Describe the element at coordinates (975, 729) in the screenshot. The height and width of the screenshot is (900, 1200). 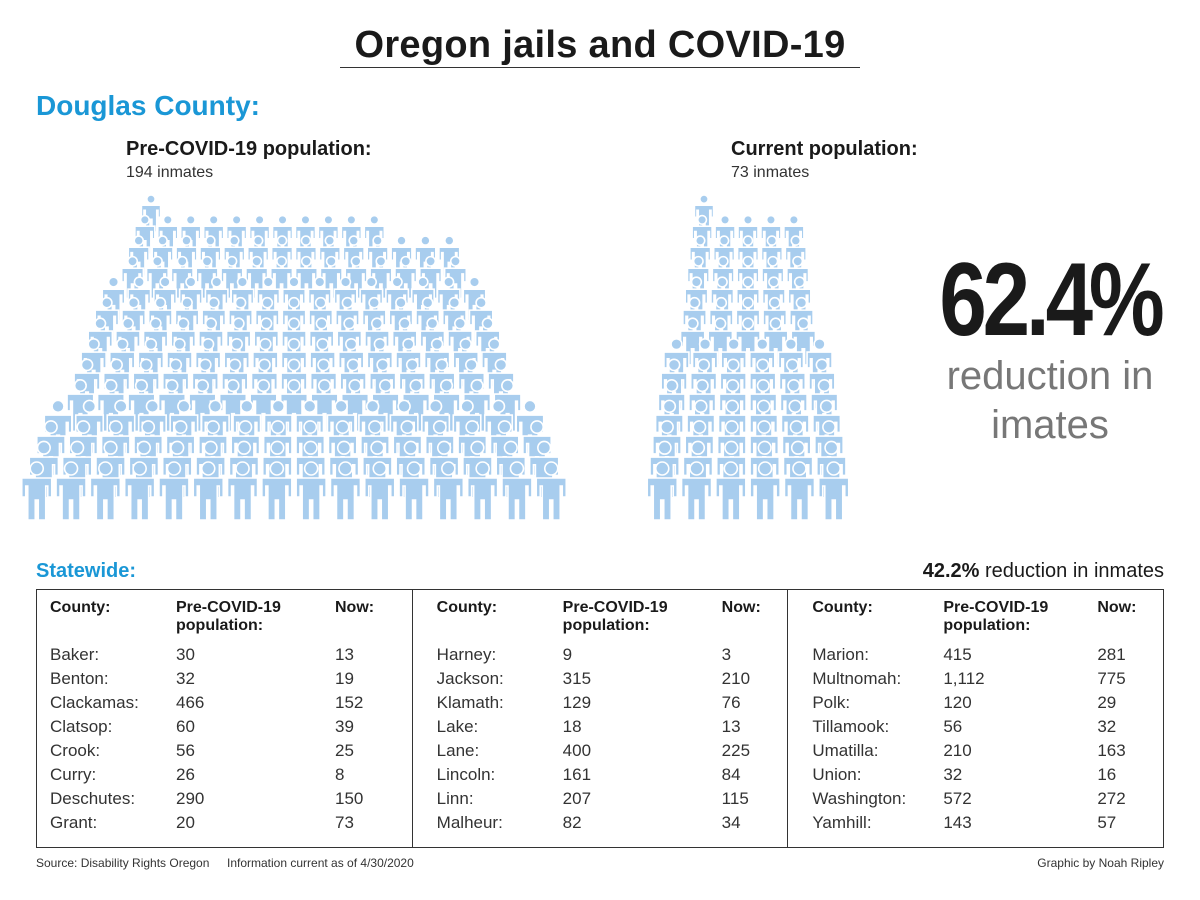
I see `table-row: Tillamook: 56 32` at that location.